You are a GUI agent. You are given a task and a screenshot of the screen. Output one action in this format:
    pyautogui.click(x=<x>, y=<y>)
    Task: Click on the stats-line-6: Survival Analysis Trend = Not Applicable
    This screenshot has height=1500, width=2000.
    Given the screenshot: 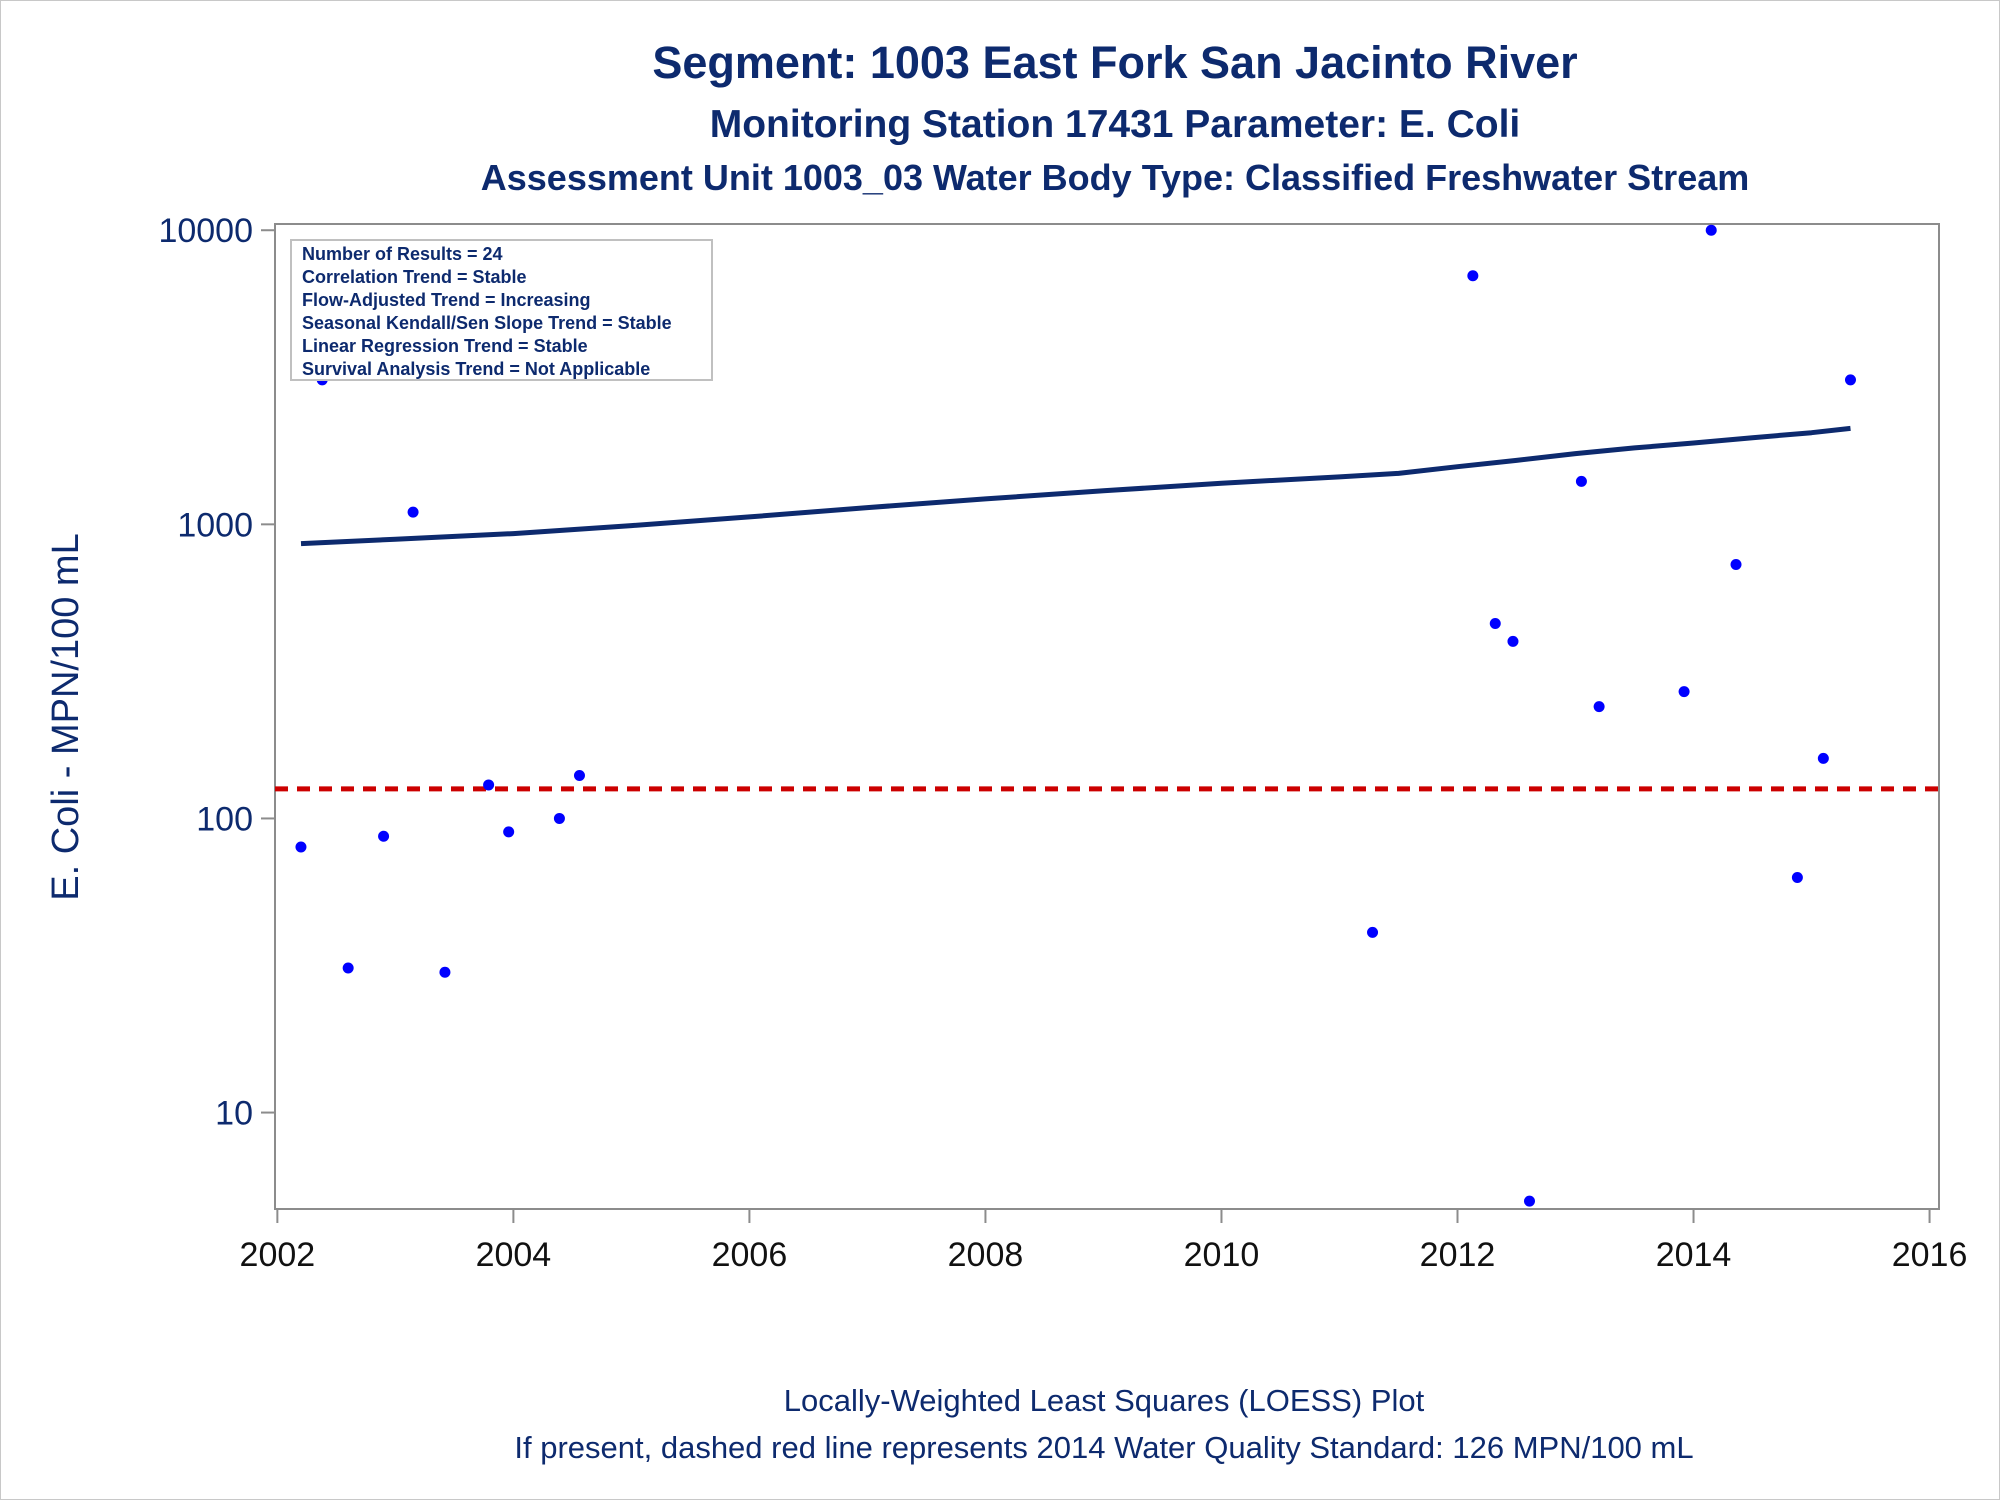 What is the action you would take?
    pyautogui.click(x=476, y=369)
    